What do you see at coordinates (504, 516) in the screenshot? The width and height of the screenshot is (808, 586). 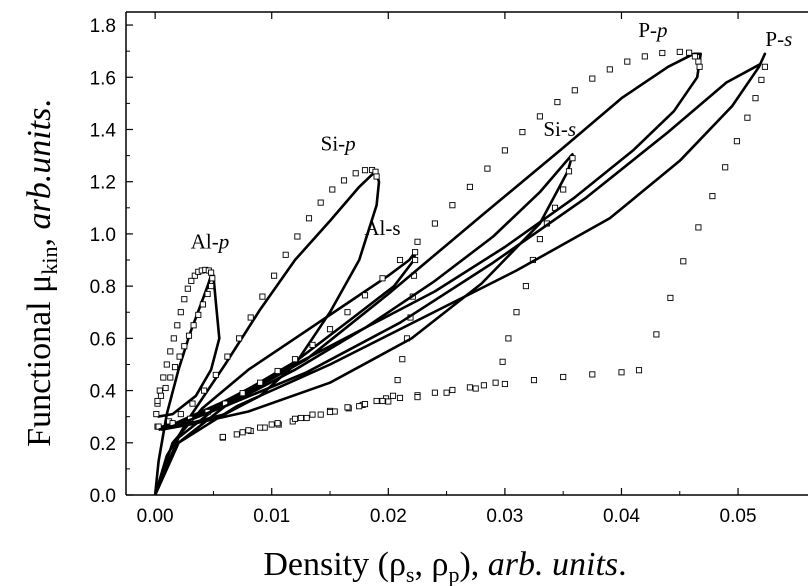 I see `x-tick-label: 0.03` at bounding box center [504, 516].